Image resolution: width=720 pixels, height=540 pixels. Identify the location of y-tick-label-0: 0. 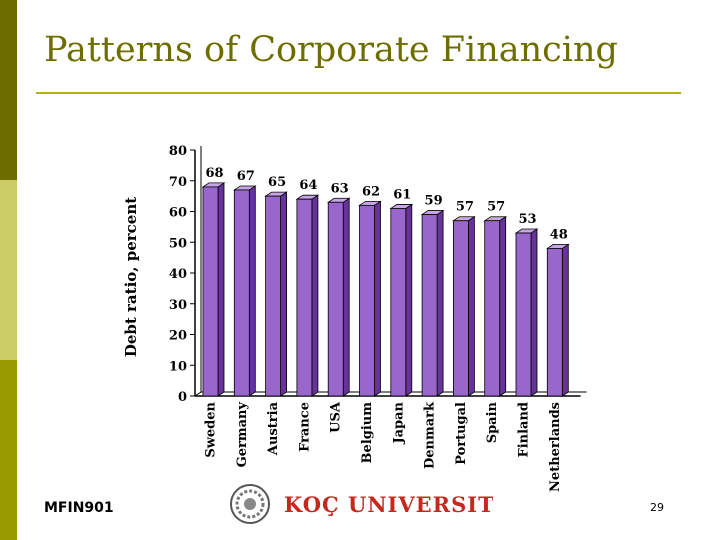
(182, 397).